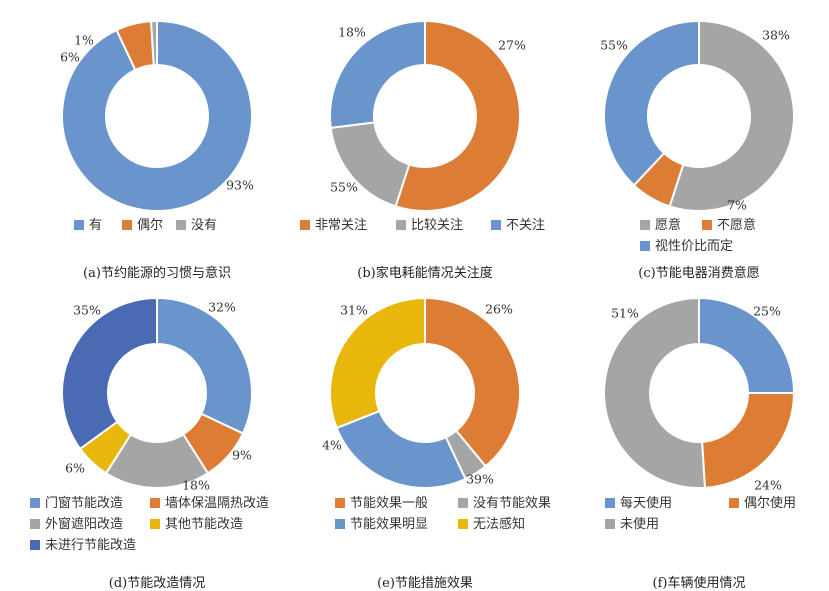  What do you see at coordinates (646, 503) in the screenshot?
I see `legend-label: 每天使用` at bounding box center [646, 503].